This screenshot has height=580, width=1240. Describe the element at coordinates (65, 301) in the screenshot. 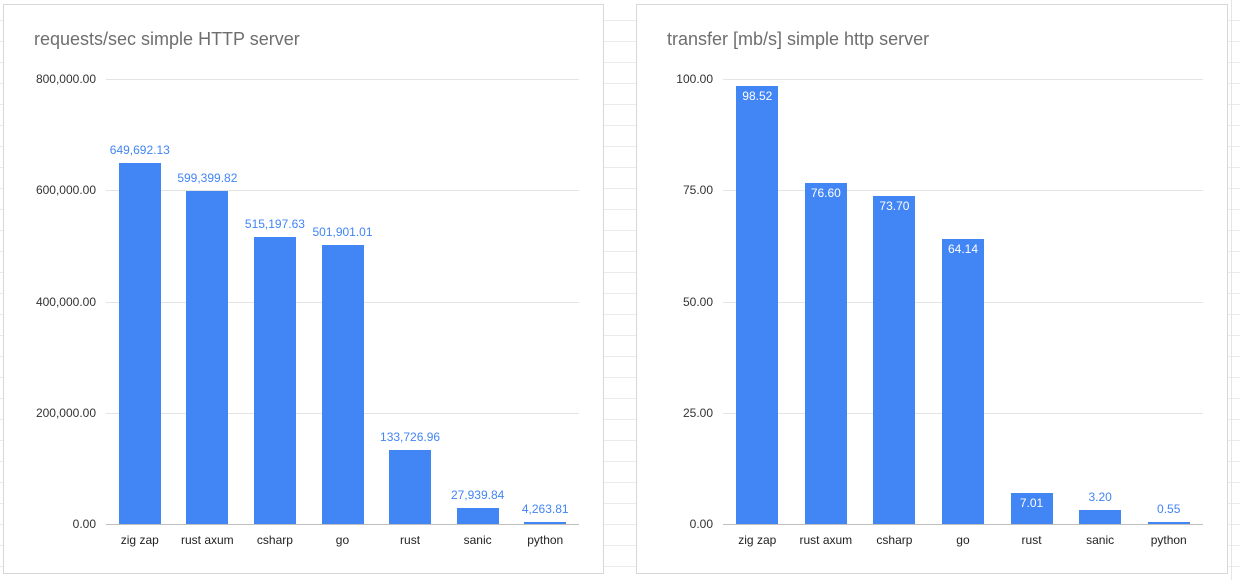

I see `y-axis-tick-label: 400,000.00` at that location.